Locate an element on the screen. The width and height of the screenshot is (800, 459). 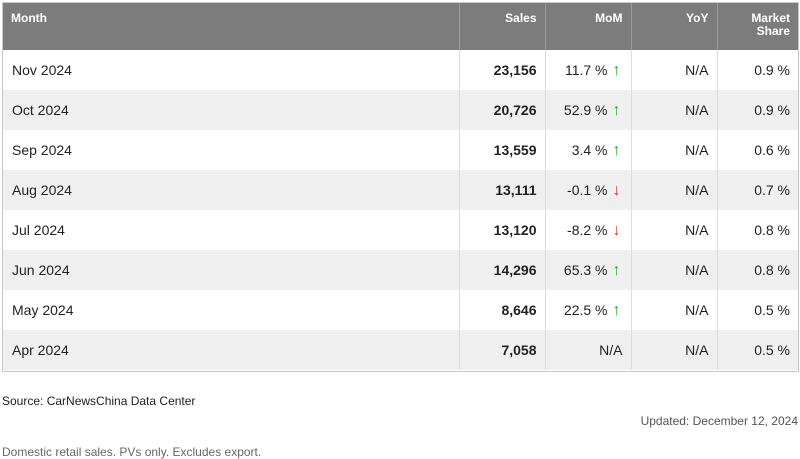
cell-mom: 22.5 % ↑ is located at coordinates (588, 310).